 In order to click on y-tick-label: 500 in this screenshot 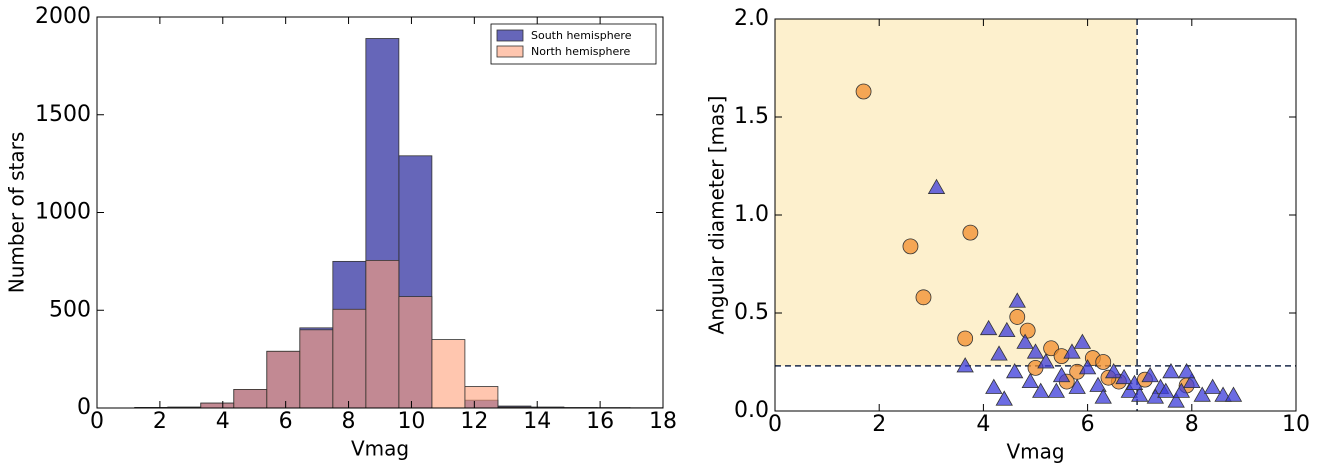, I will do `click(70, 309)`.